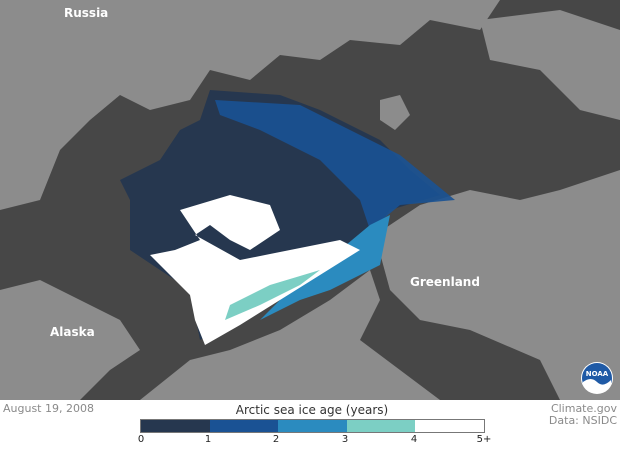  I want to click on ice-age-4-5plus, so click(255, 270).